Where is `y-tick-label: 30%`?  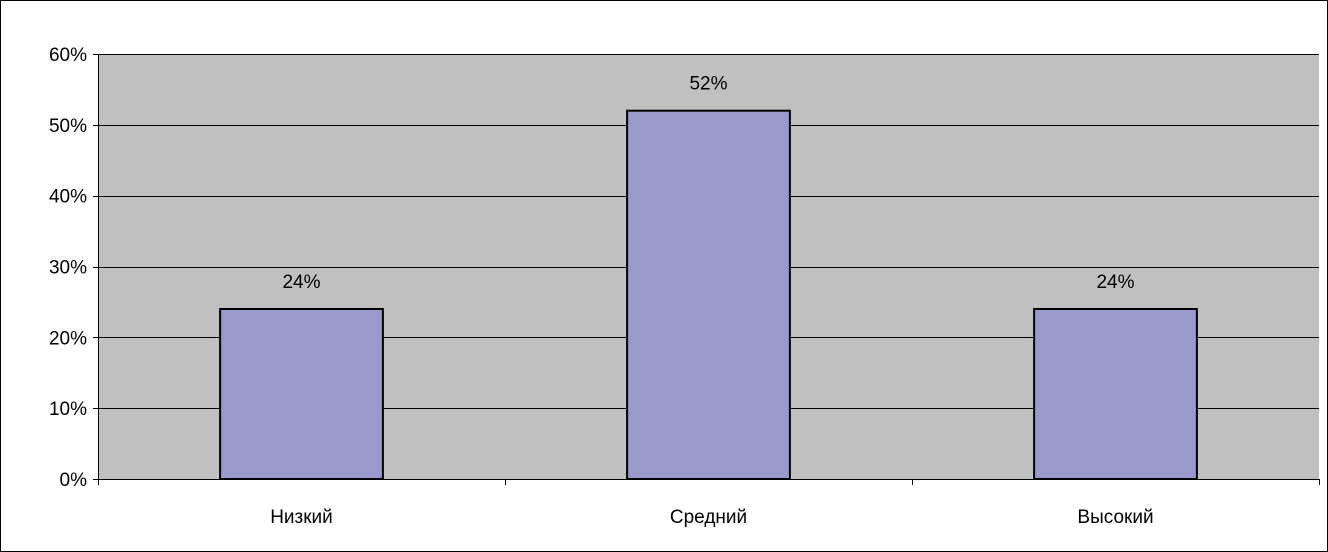 y-tick-label: 30% is located at coordinates (68, 268).